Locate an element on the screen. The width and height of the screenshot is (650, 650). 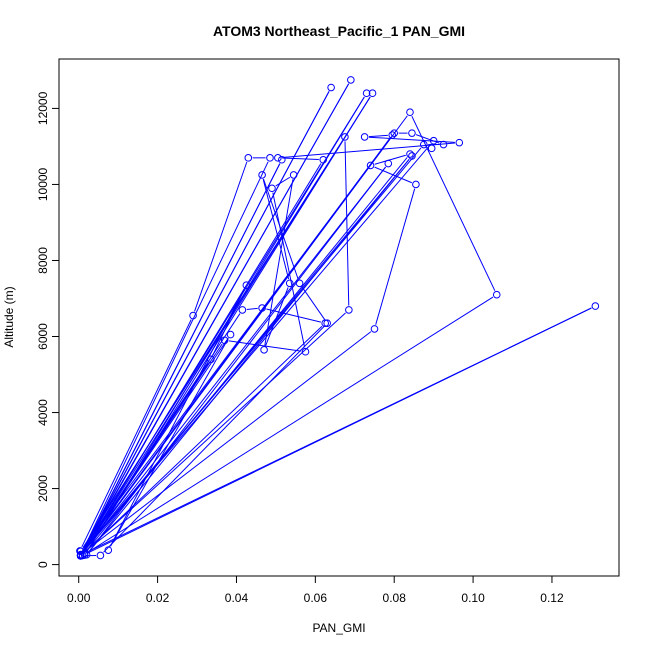
y-tick-label: 12000 is located at coordinates (43, 108).